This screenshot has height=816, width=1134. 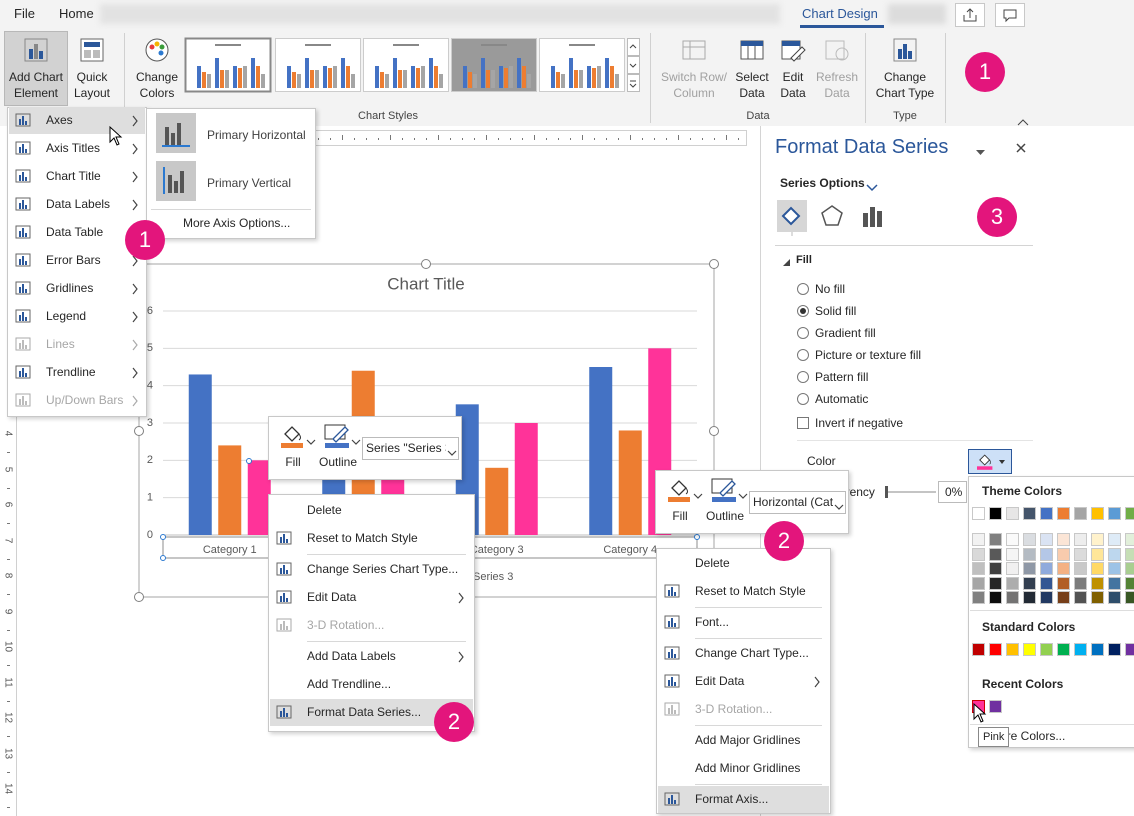 What do you see at coordinates (73, 260) in the screenshot?
I see `menu-item: Error Bars` at bounding box center [73, 260].